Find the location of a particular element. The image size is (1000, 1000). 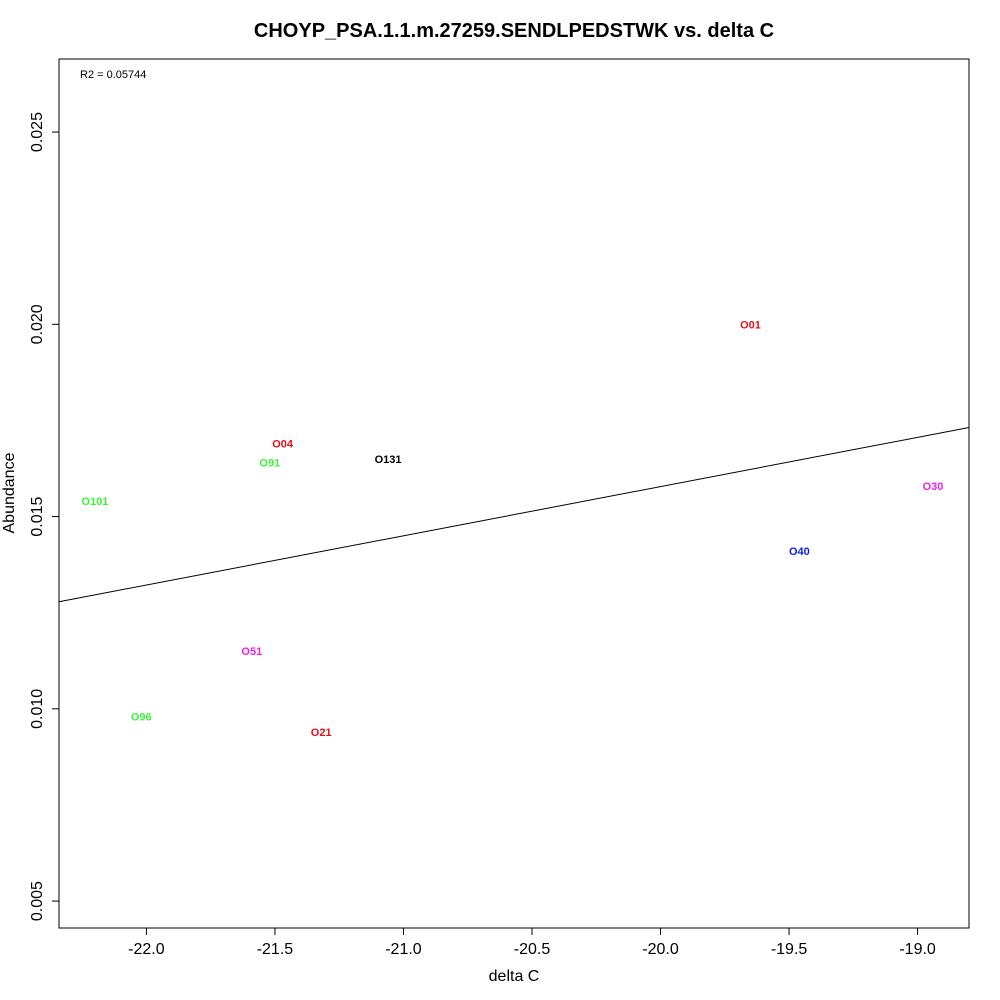

point-label-o40: O40 is located at coordinates (799, 552).